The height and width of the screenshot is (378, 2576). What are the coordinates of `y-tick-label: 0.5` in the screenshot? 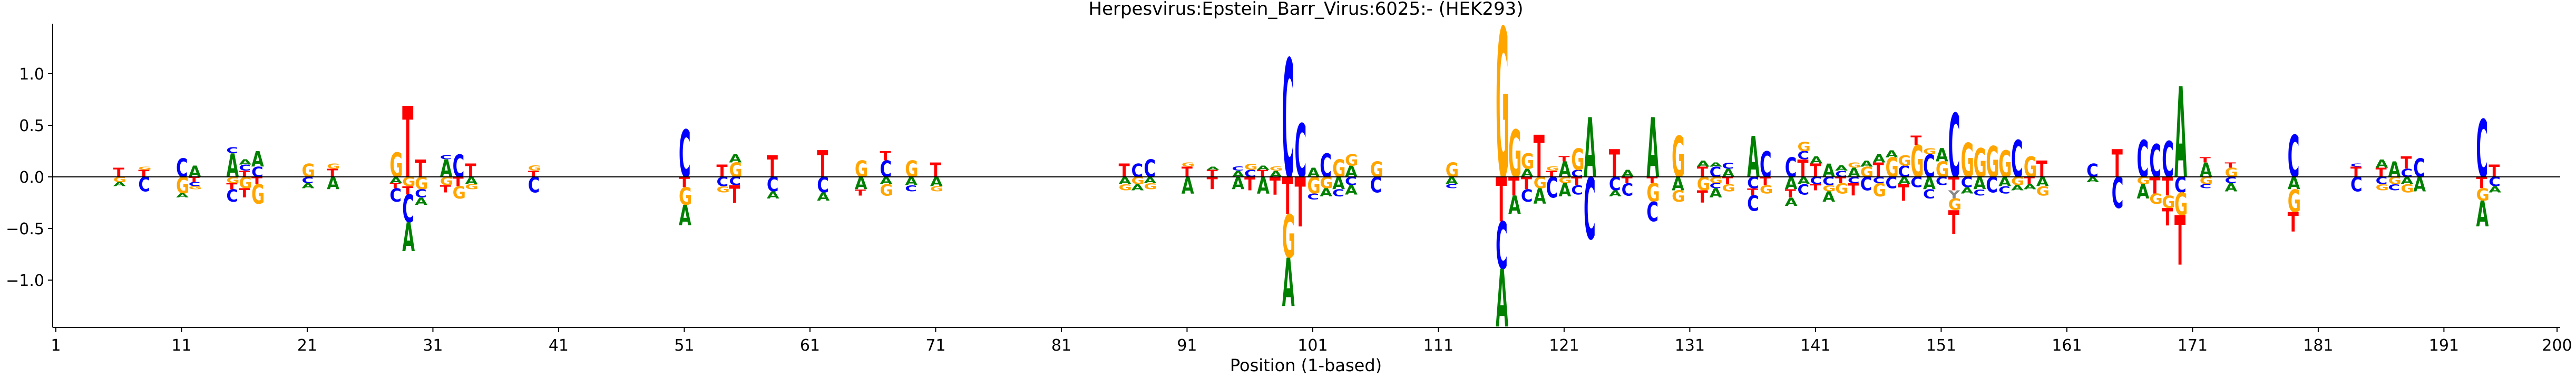 It's located at (31, 126).